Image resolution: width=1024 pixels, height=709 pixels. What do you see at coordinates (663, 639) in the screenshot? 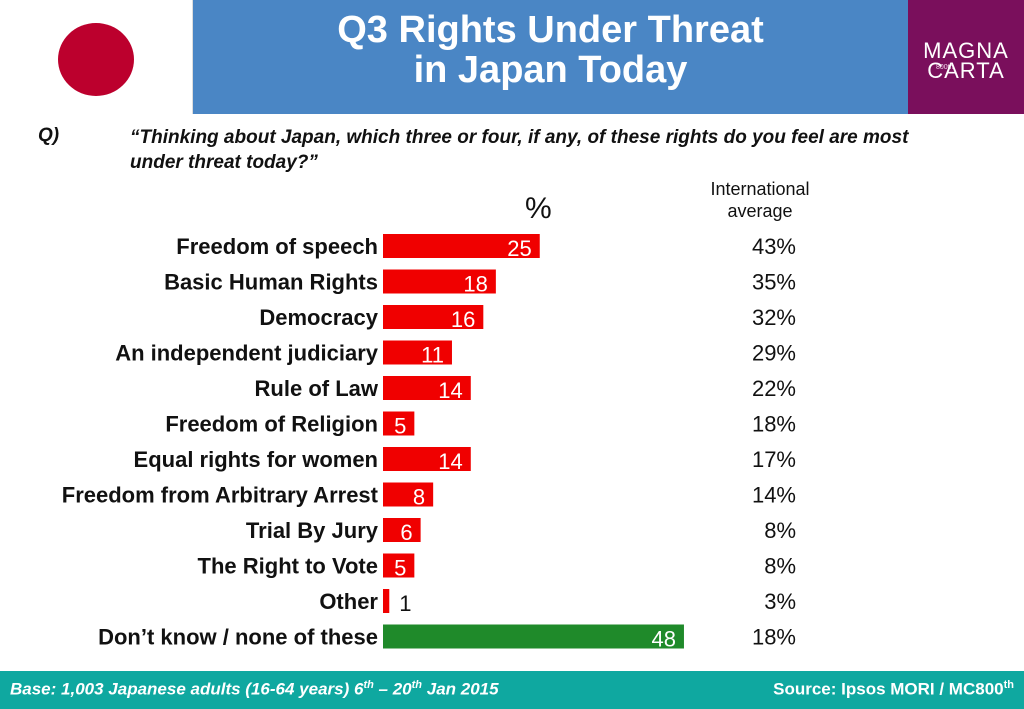
I see `value-label: 48` at bounding box center [663, 639].